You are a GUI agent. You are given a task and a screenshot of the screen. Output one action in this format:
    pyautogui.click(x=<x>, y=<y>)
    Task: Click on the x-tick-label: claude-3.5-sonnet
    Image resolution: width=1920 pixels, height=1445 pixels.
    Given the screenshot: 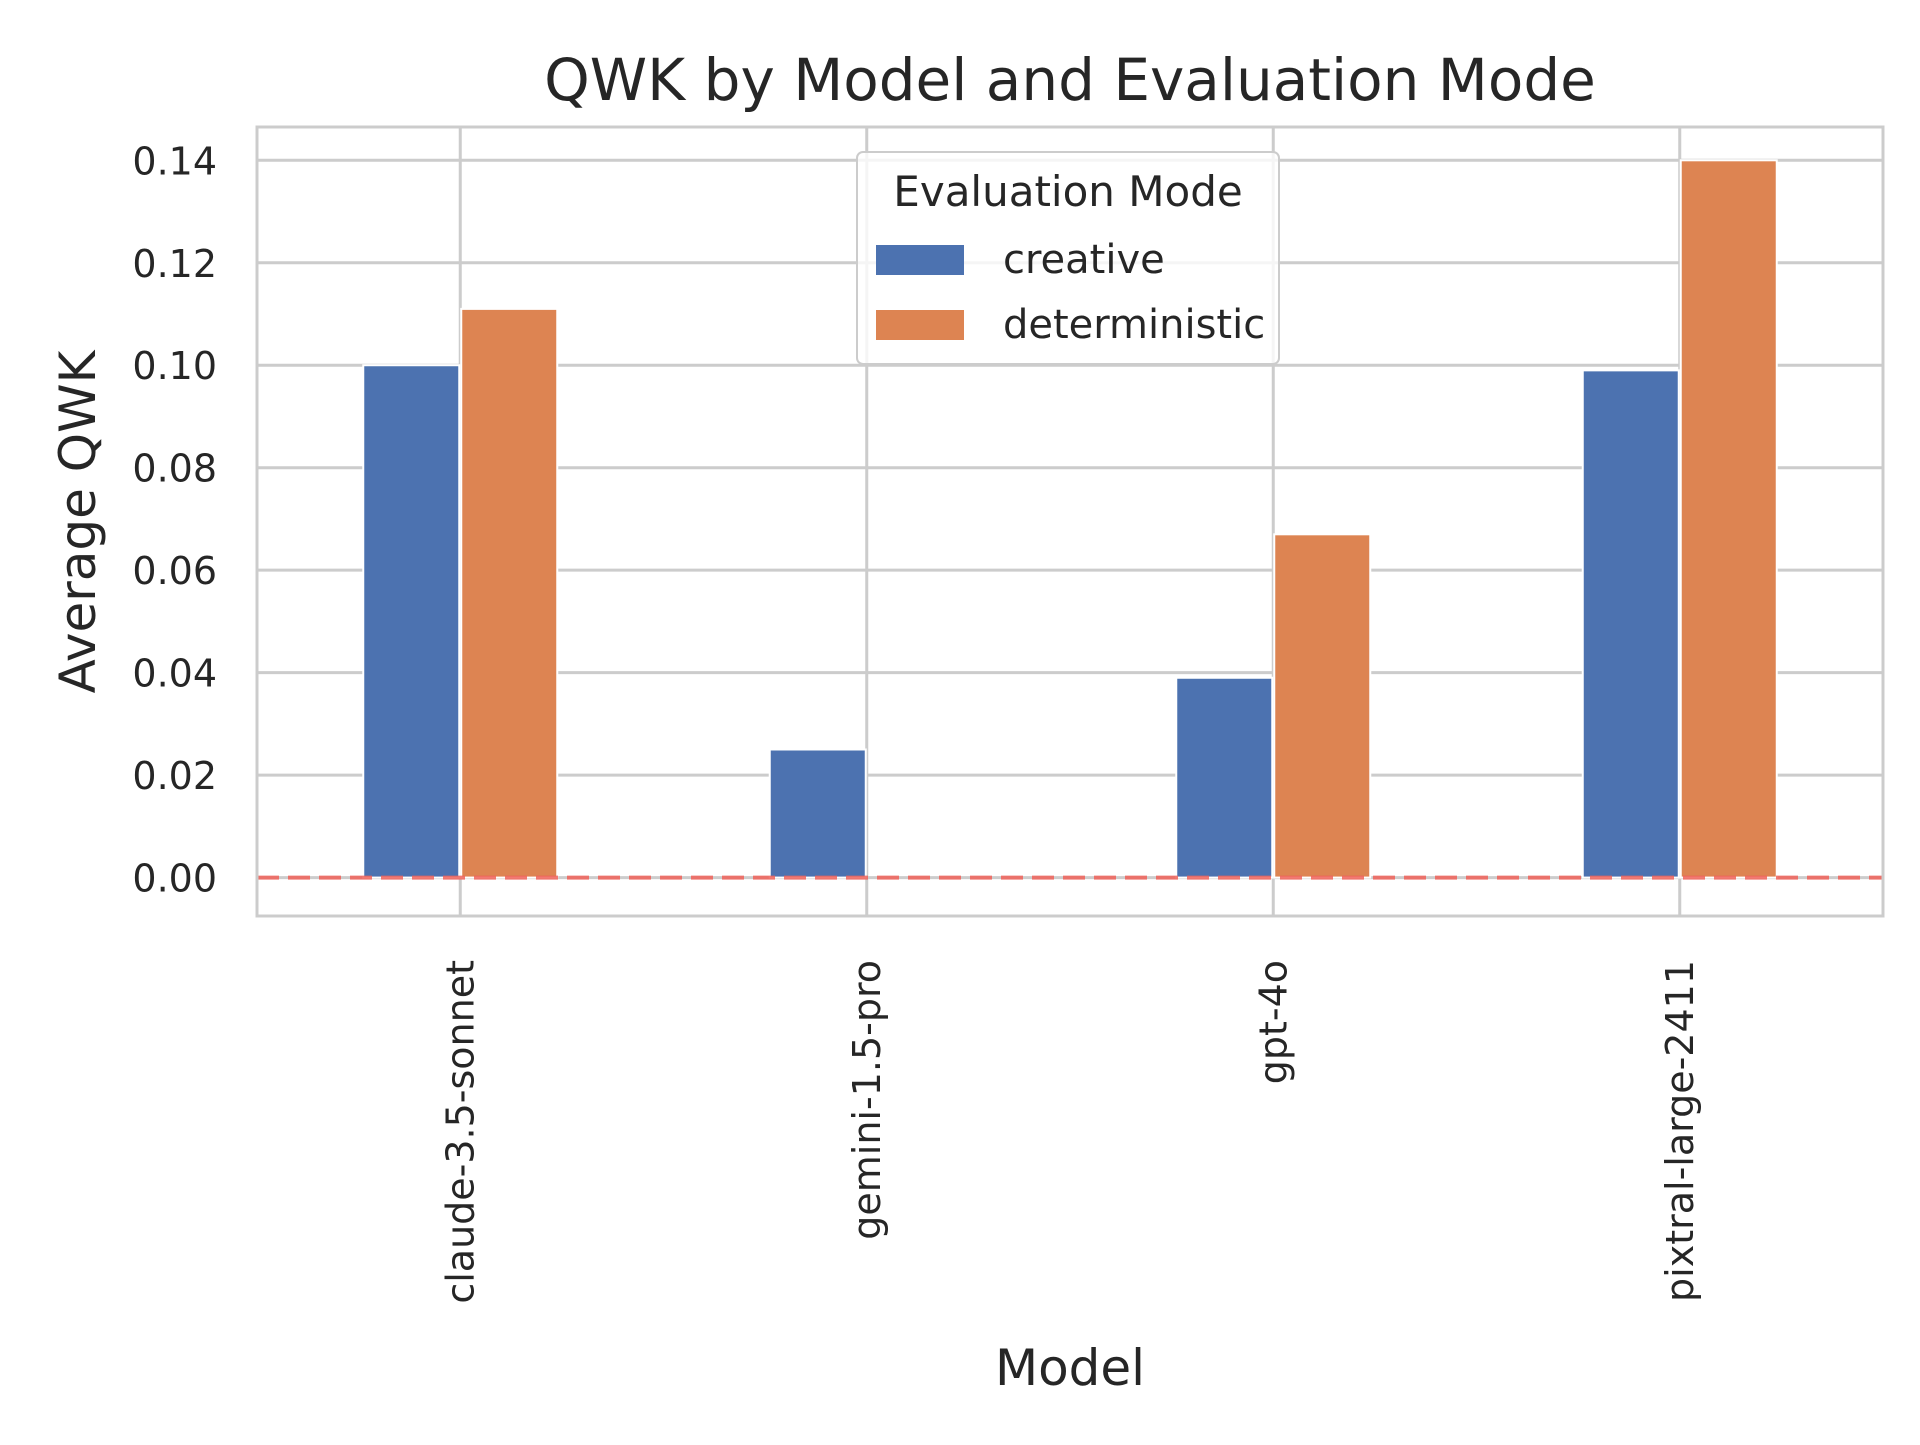 What is the action you would take?
    pyautogui.click(x=460, y=1132)
    